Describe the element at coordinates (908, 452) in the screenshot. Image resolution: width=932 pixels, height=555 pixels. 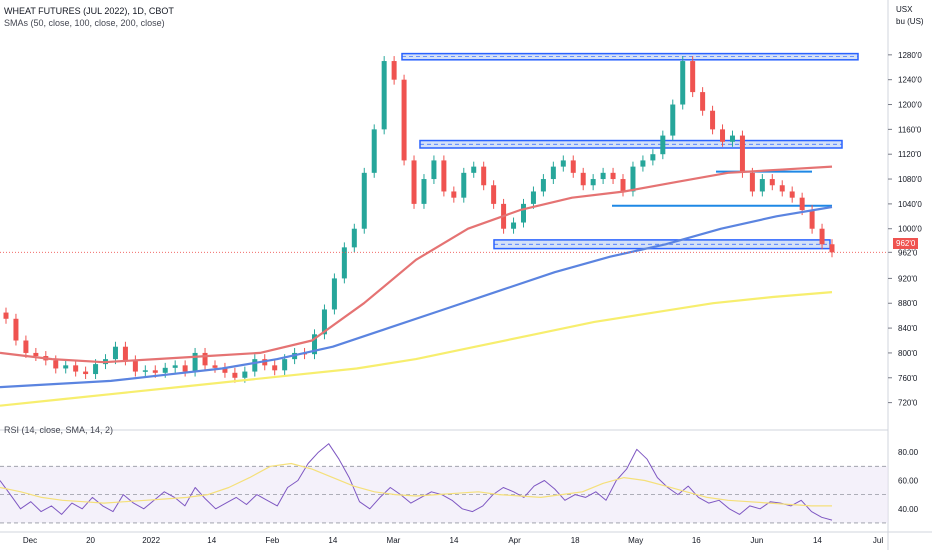
I see `rsi-tick-label: 80.00` at that location.